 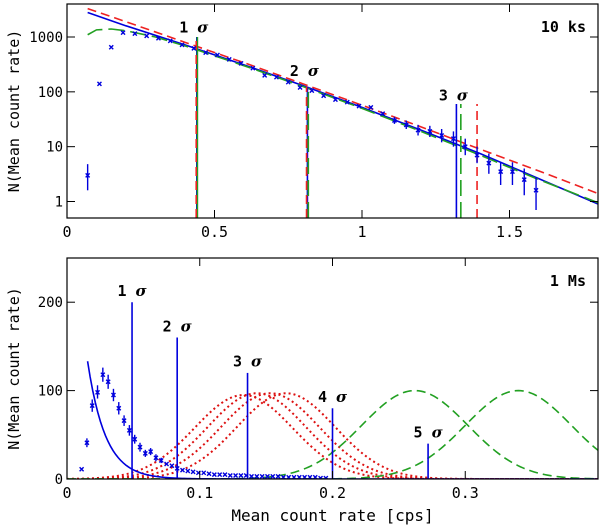 What do you see at coordinates (305, 71) in the screenshot?
I see `top-sigma-label: 2 σ` at bounding box center [305, 71].